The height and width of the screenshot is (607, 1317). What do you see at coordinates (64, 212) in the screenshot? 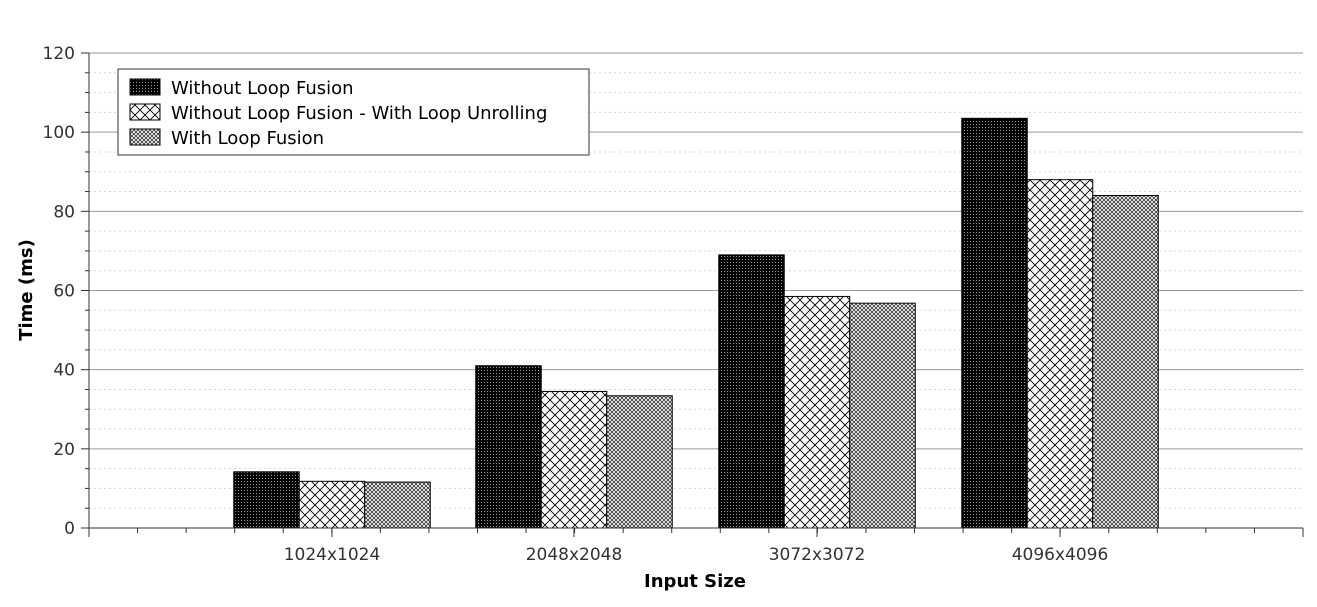
I see `y-tick-label: 80` at bounding box center [64, 212].